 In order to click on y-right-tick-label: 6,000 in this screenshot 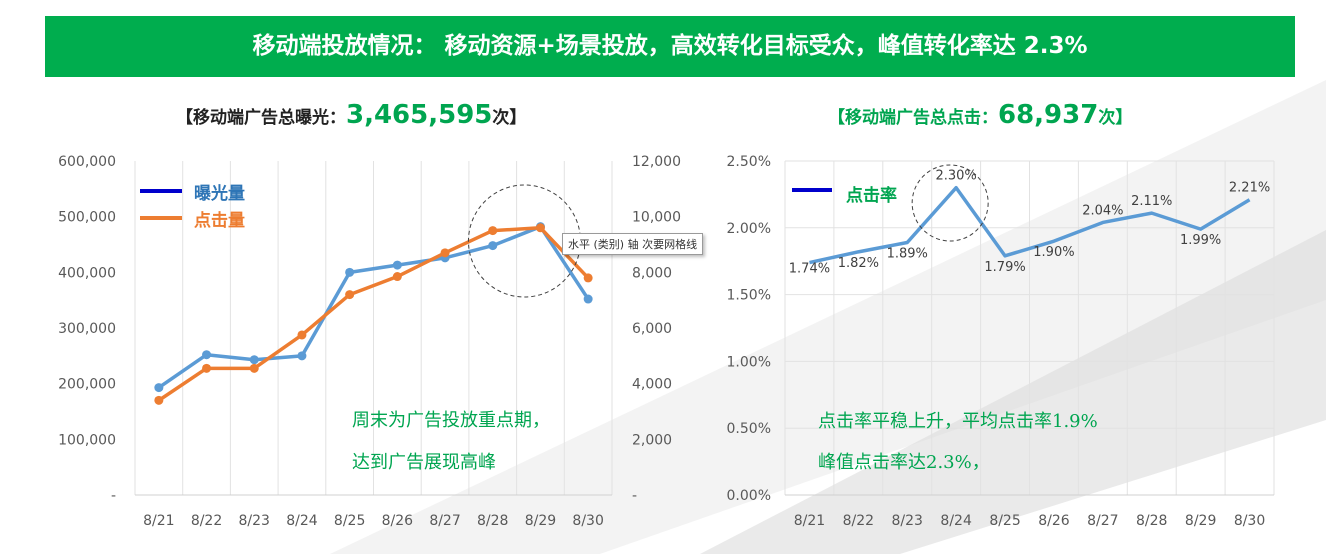, I will do `click(652, 329)`.